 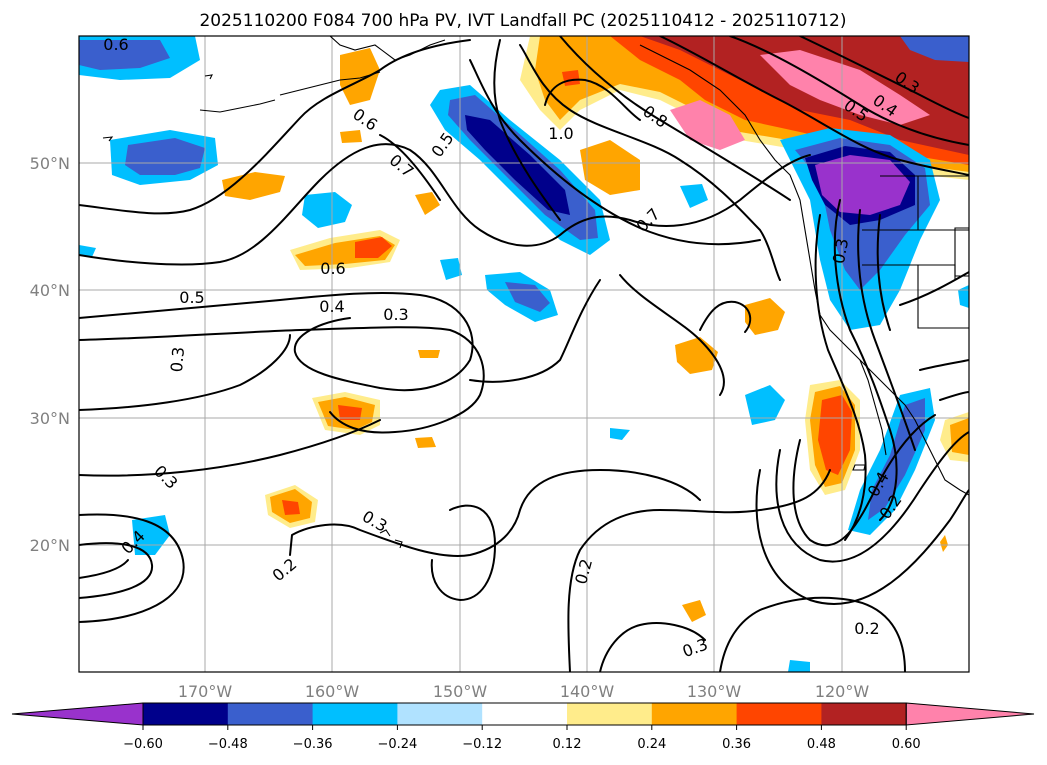 What do you see at coordinates (482, 744) in the screenshot?
I see `colorbar-tick-label: −0.12` at bounding box center [482, 744].